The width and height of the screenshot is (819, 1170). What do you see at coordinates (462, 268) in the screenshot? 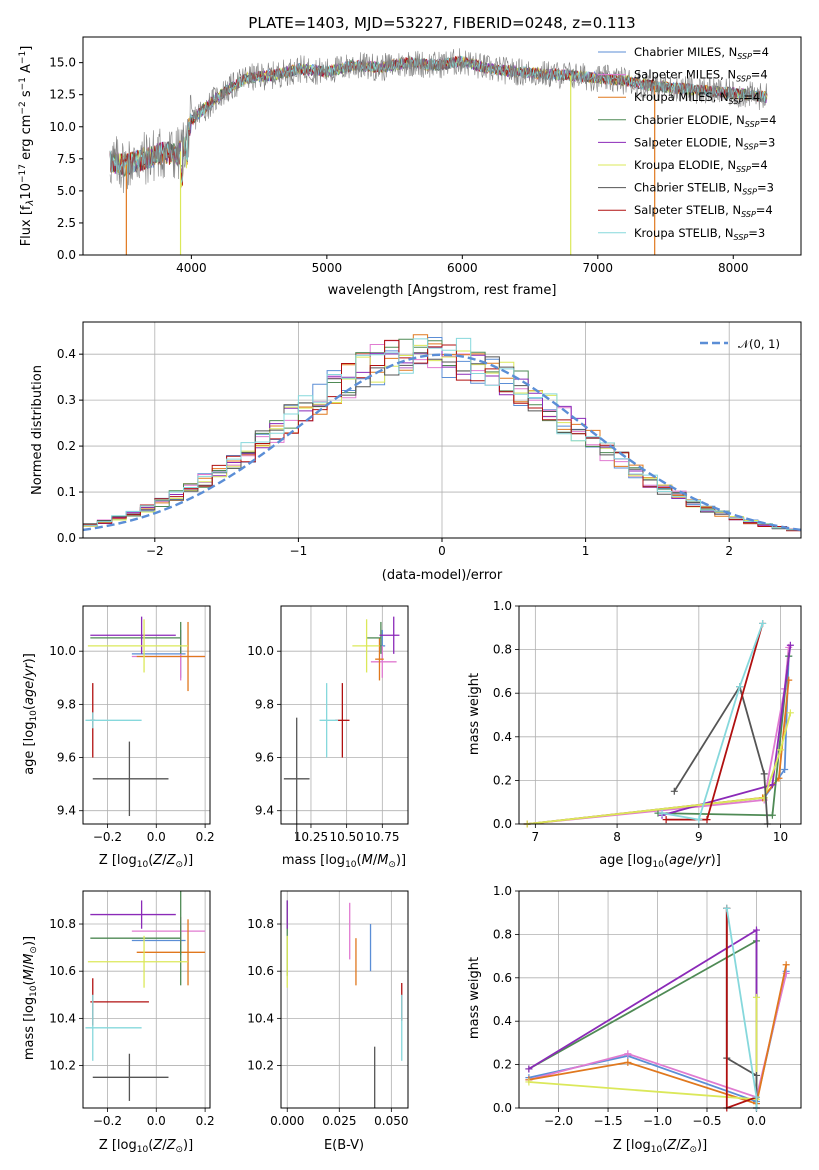
I see `x-tick-label: 6000` at bounding box center [462, 268].